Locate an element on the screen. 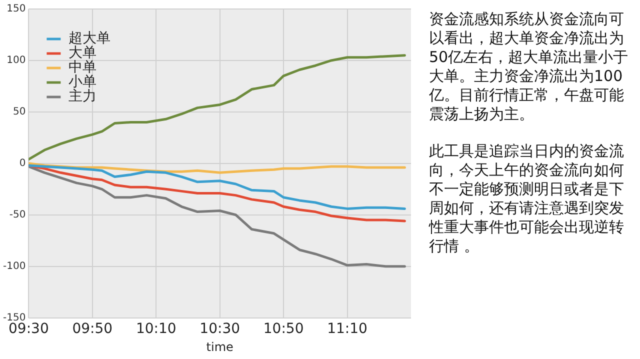 This screenshot has height=359, width=640. y-tick-label: 0 is located at coordinates (22, 163).